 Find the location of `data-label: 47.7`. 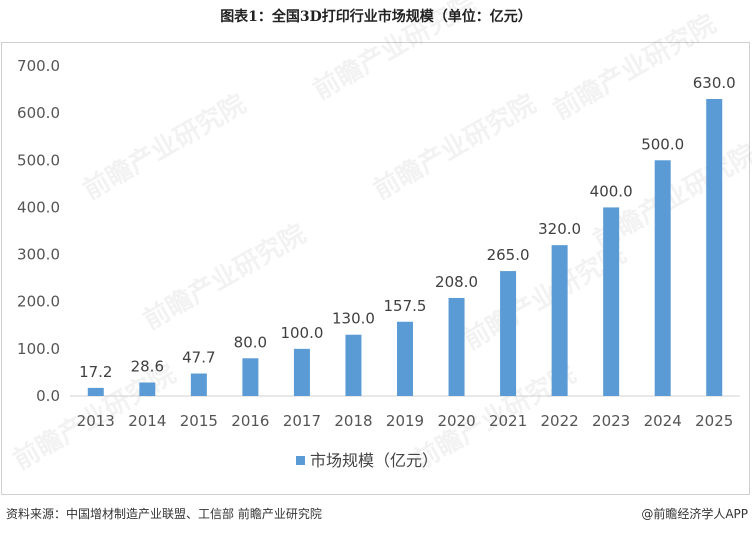

data-label: 47.7 is located at coordinates (198, 358).